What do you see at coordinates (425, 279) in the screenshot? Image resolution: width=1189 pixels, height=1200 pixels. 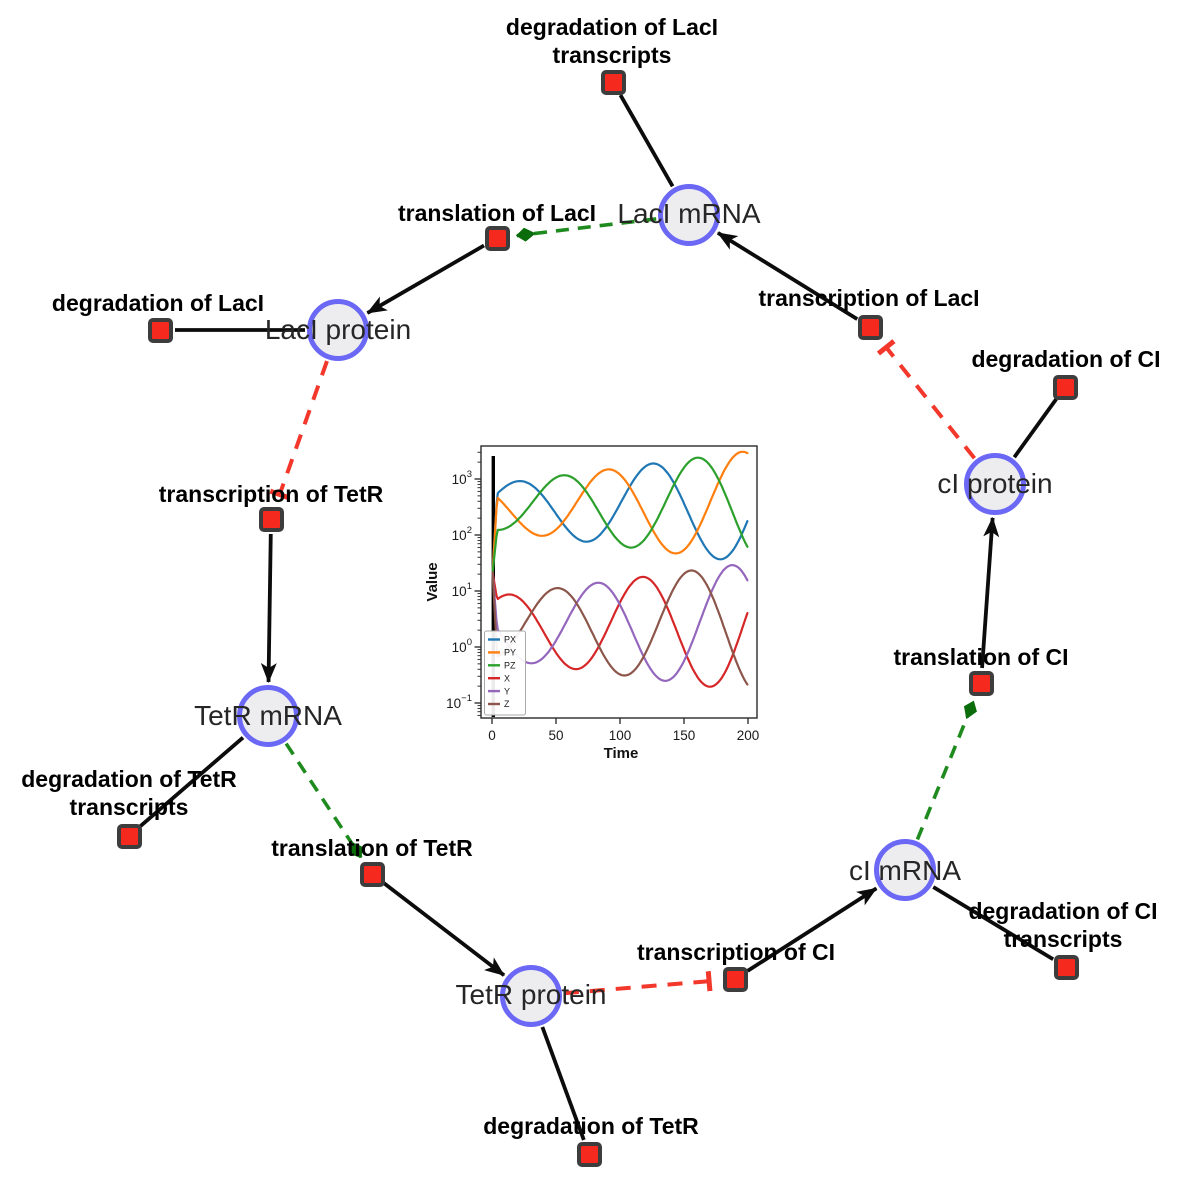 I see `edge-translation-laci-to-laci-protein` at bounding box center [425, 279].